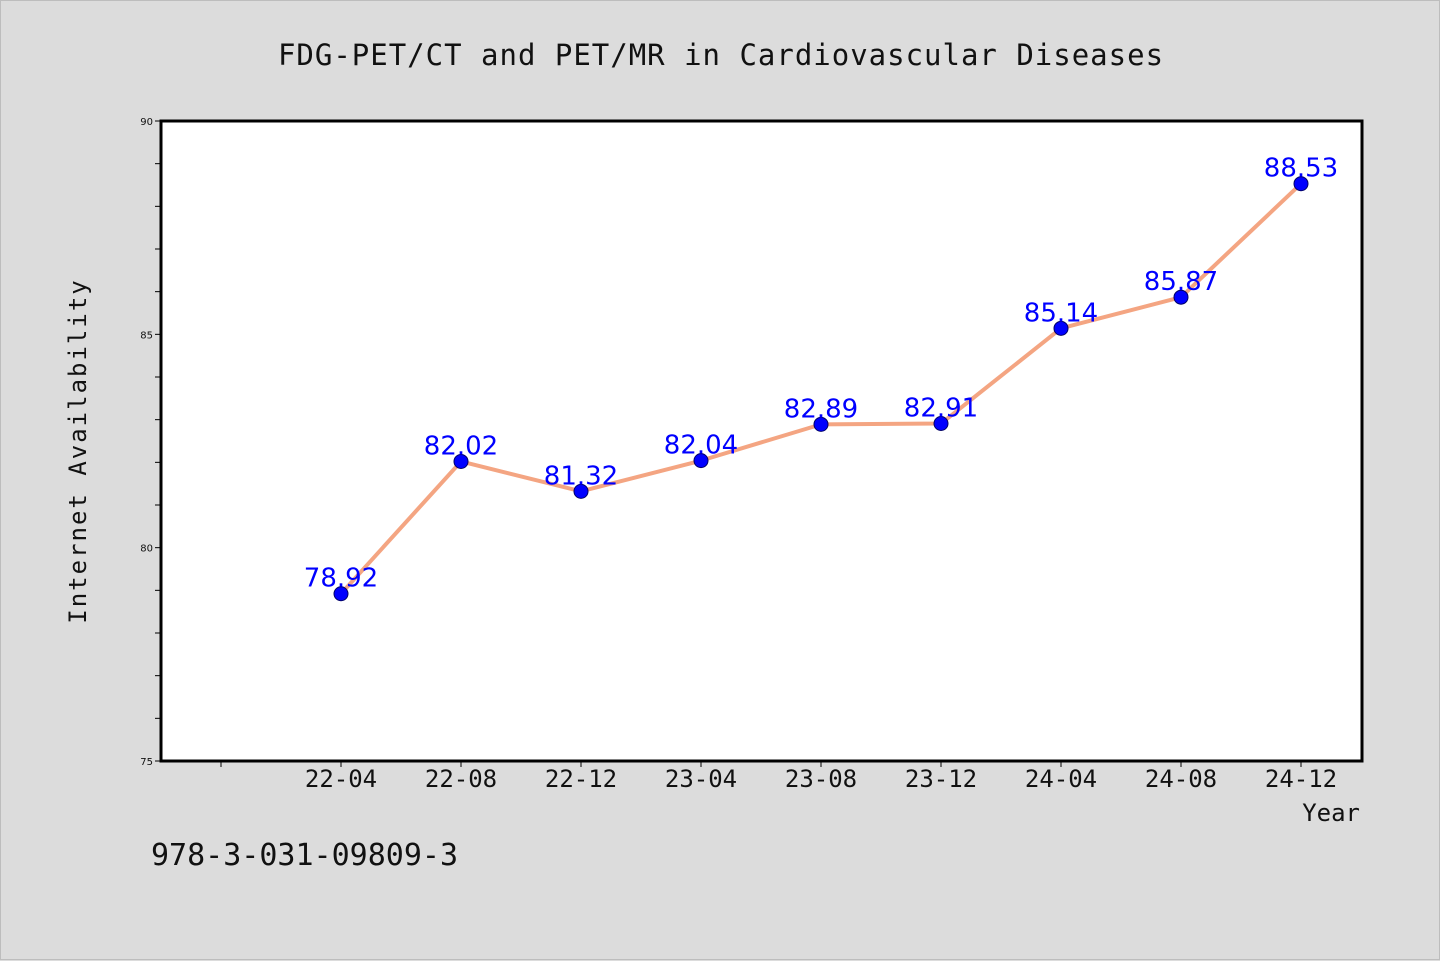 The image size is (1440, 961). What do you see at coordinates (1181, 282) in the screenshot?
I see `data-label: 85.87` at bounding box center [1181, 282].